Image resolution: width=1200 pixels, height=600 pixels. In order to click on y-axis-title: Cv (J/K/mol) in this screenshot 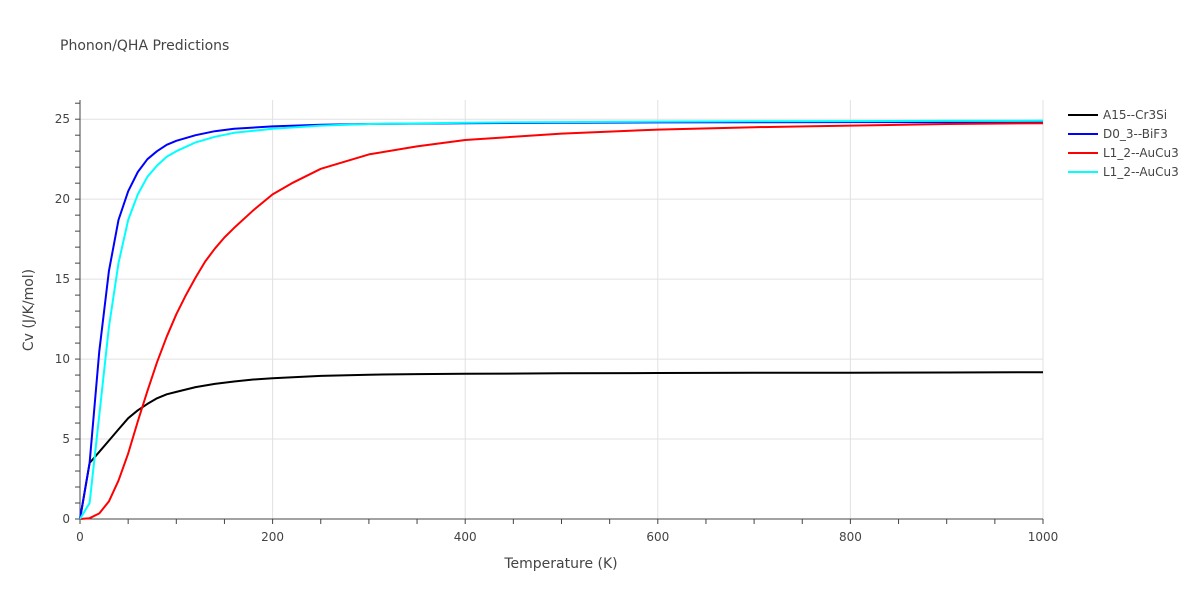, I will do `click(29, 310)`.